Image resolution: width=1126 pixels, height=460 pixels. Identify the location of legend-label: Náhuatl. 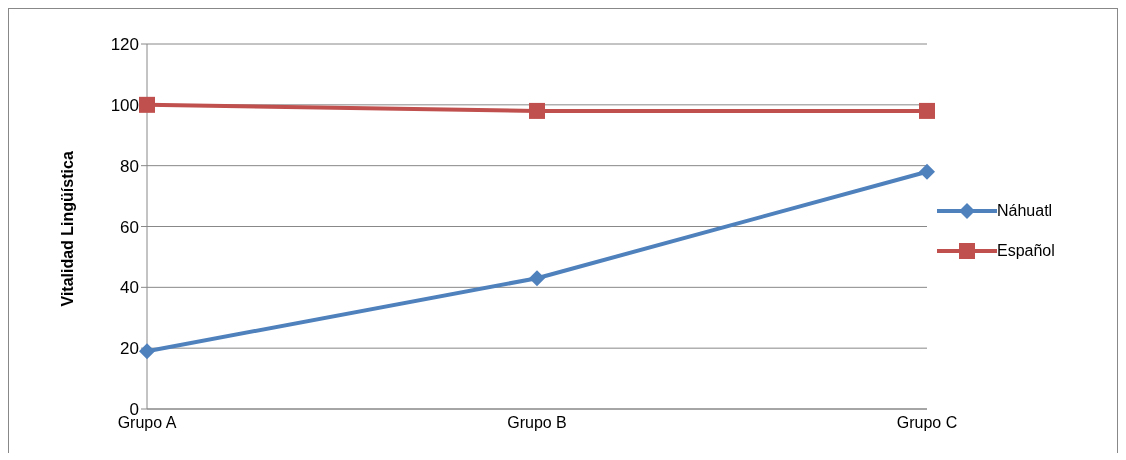
(1025, 211).